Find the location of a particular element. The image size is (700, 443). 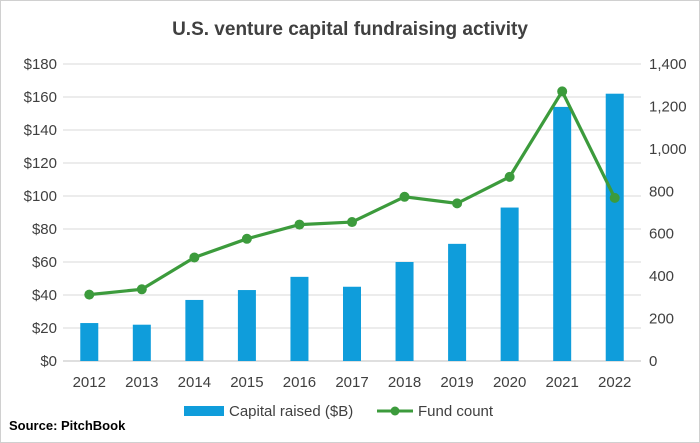

right-tick-label: 1,000 is located at coordinates (668, 149).